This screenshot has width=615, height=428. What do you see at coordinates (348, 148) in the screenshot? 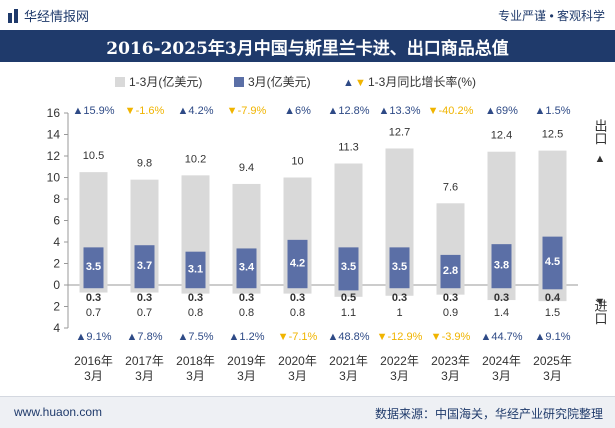
I see `label-export-cum: 11.3` at bounding box center [348, 148].